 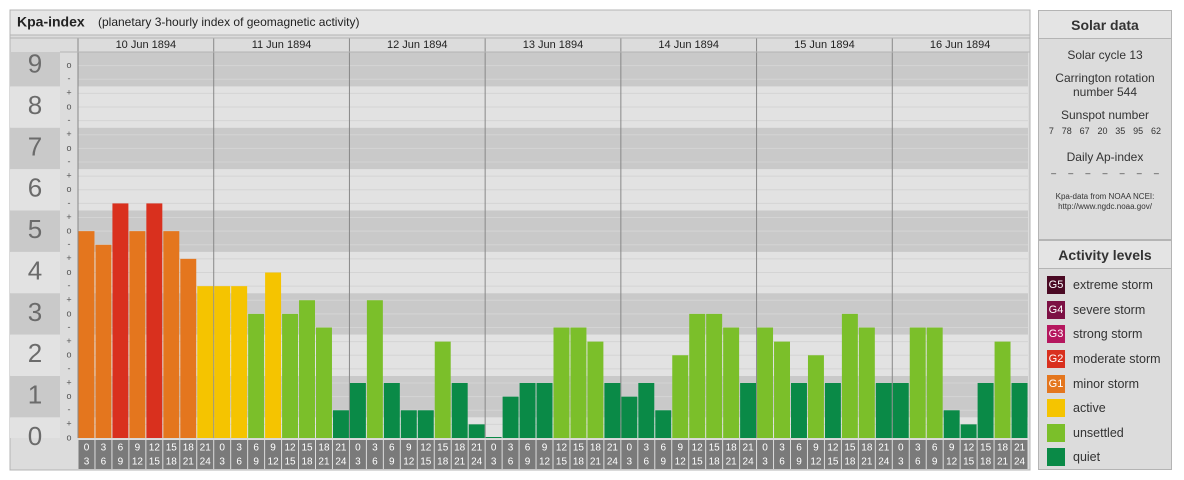 I want to click on chart-title: Kpa-index, so click(x=51, y=22).